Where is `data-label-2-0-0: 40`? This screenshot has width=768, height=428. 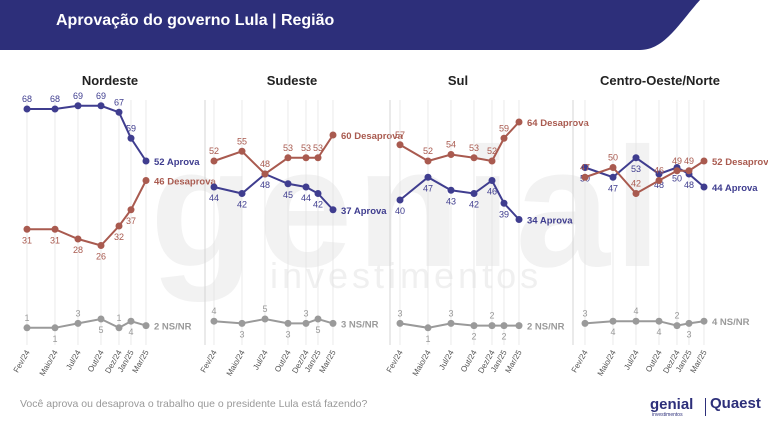 data-label-2-0-0: 40 is located at coordinates (400, 211).